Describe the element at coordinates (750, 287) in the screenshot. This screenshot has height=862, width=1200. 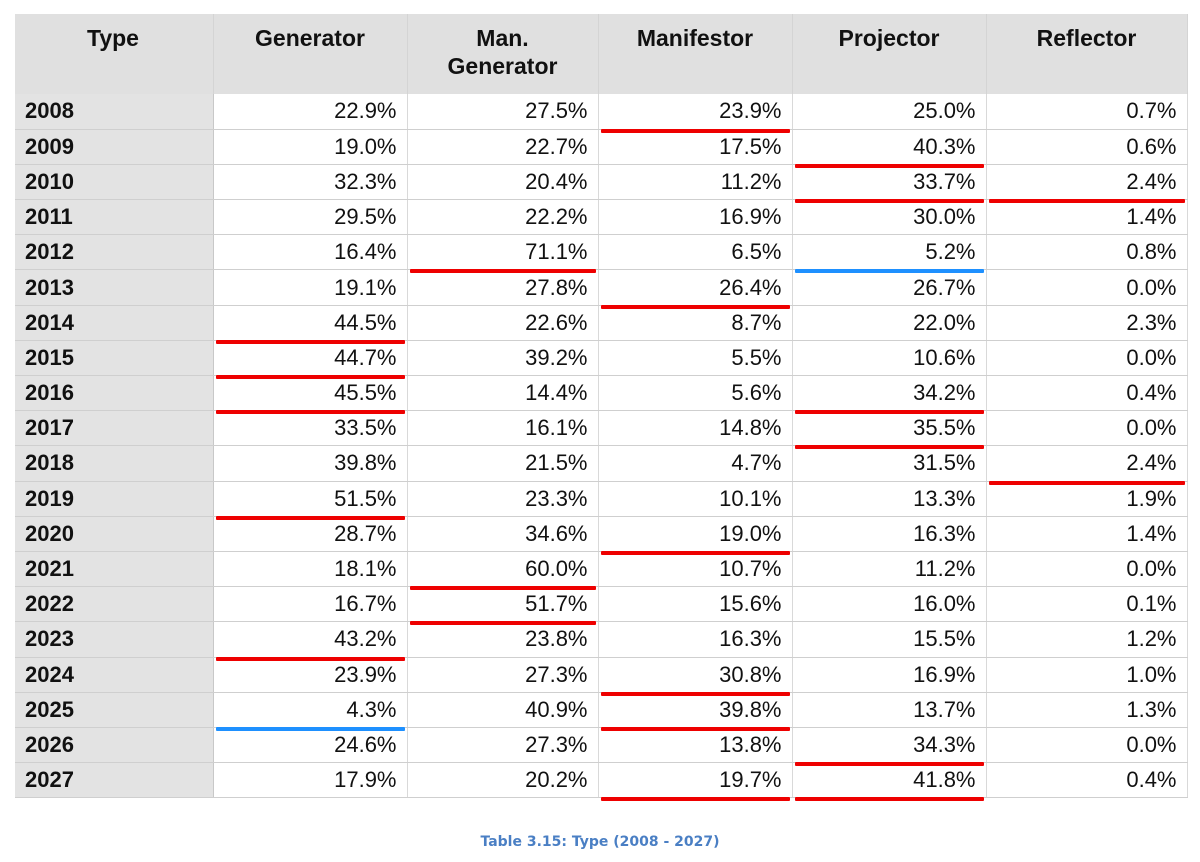
I see `percent-value: 26.4%` at that location.